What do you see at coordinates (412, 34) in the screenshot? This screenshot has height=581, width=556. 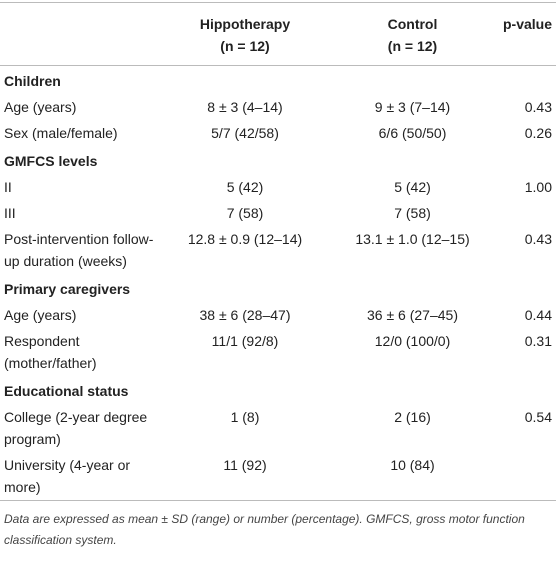 I see `header-cell: Control (n = 12)` at bounding box center [412, 34].